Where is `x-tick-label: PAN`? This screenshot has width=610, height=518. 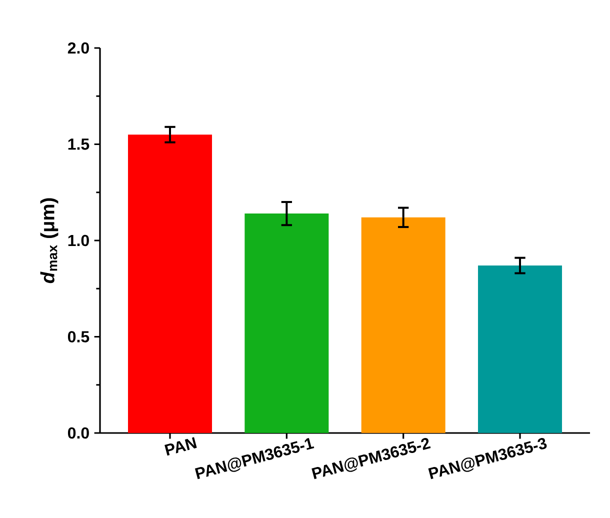 x-tick-label: PAN is located at coordinates (180, 446).